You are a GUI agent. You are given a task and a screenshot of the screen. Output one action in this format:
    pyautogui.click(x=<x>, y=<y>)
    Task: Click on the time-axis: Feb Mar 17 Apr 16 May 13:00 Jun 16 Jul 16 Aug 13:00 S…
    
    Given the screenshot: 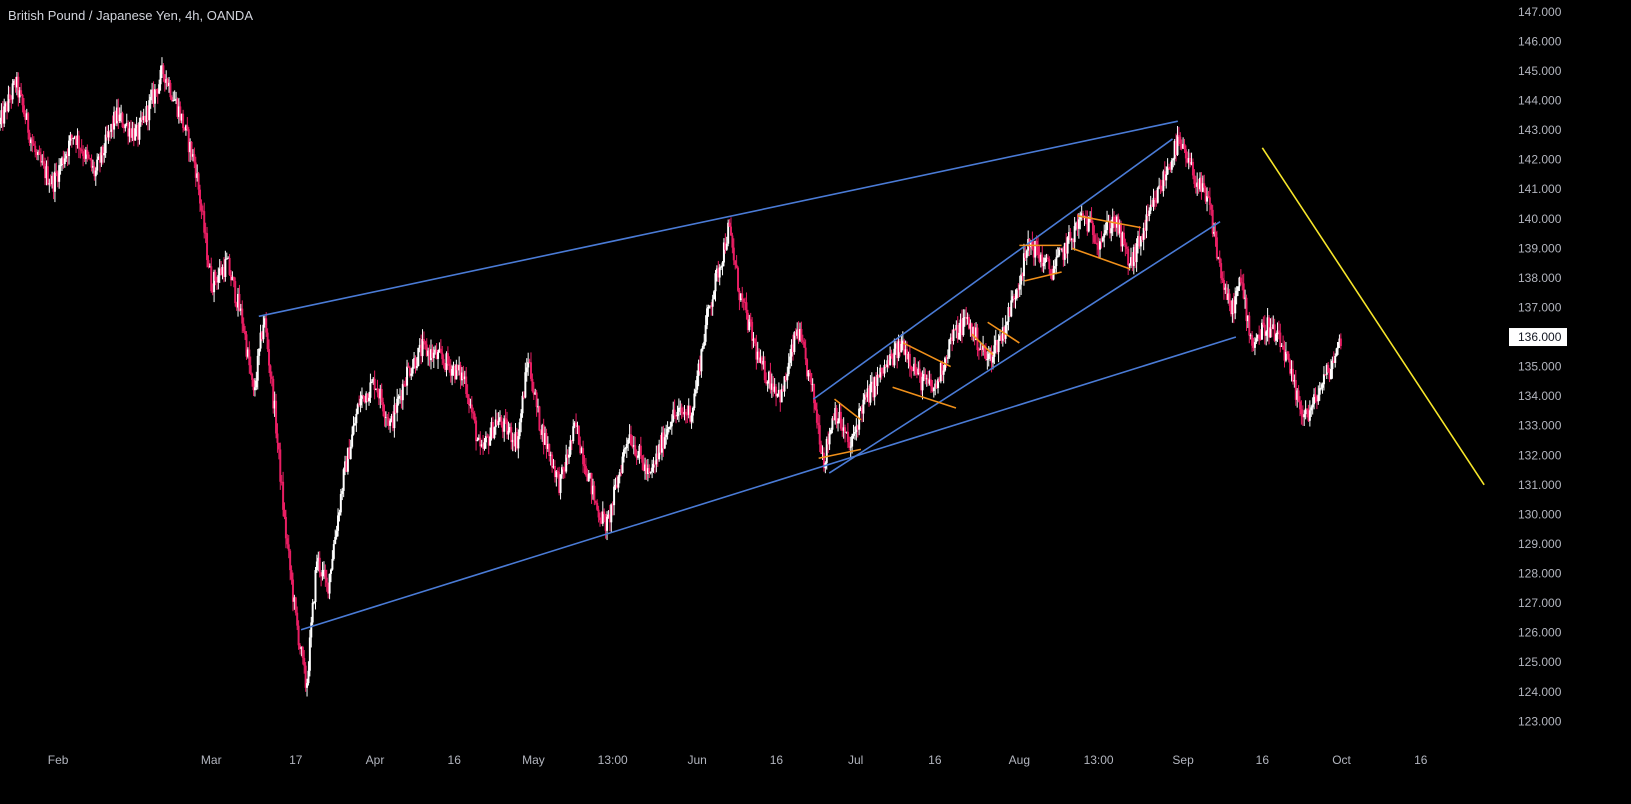 What is the action you would take?
    pyautogui.click(x=738, y=760)
    